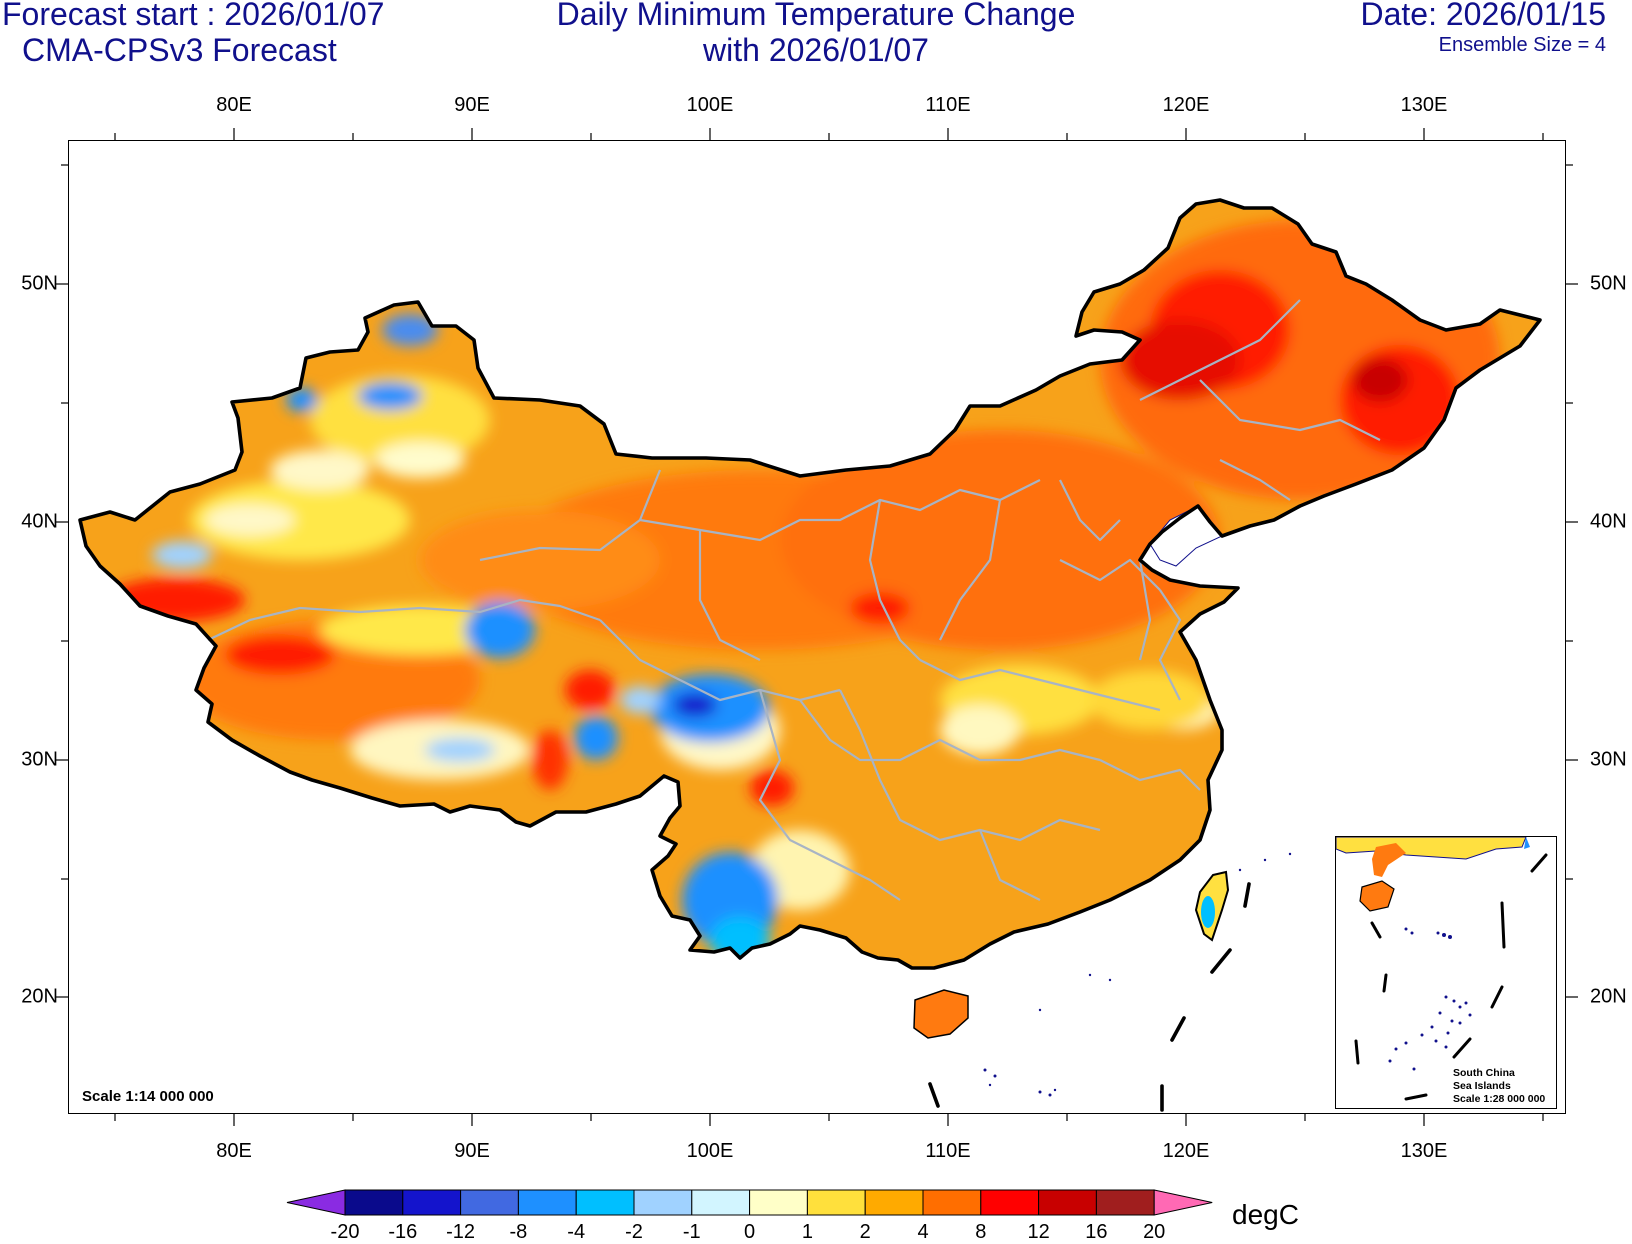  I want to click on colorbar-tick-label: 8, so click(981, 1232).